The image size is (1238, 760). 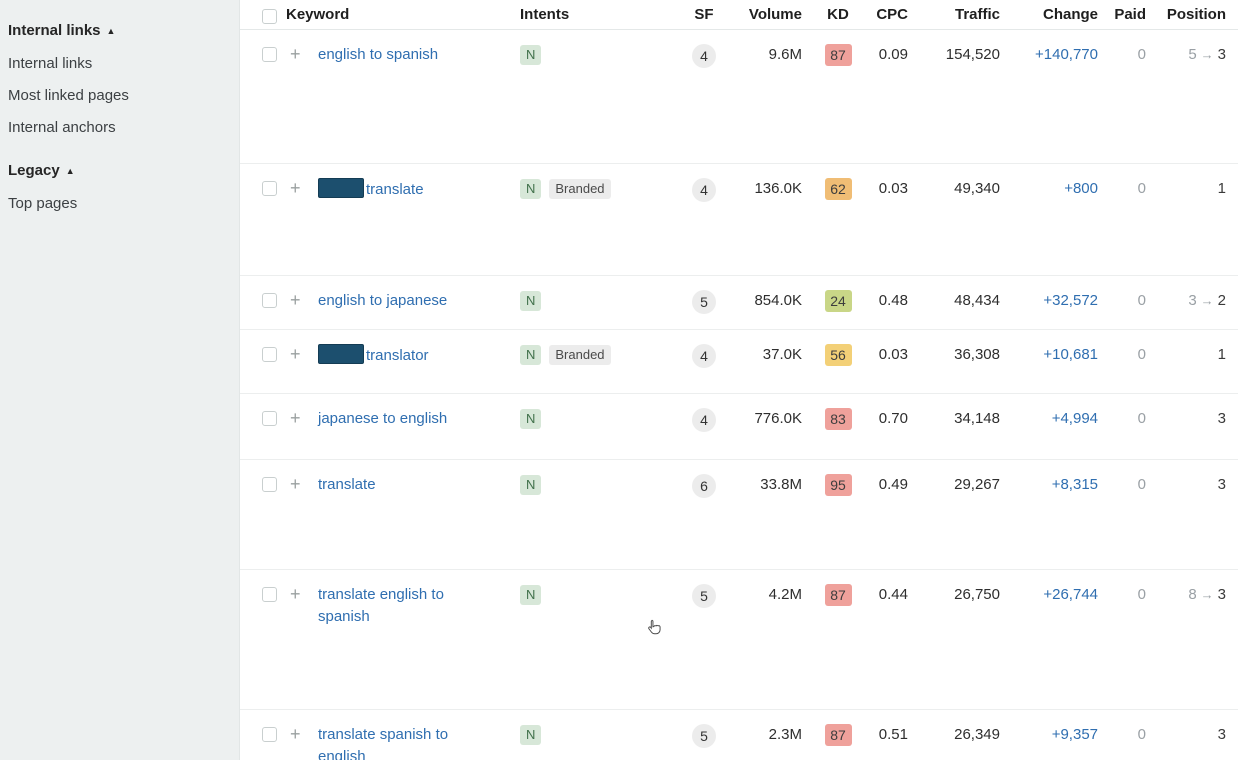 I want to click on collapse-arrow-icon: ▲, so click(x=111, y=30).